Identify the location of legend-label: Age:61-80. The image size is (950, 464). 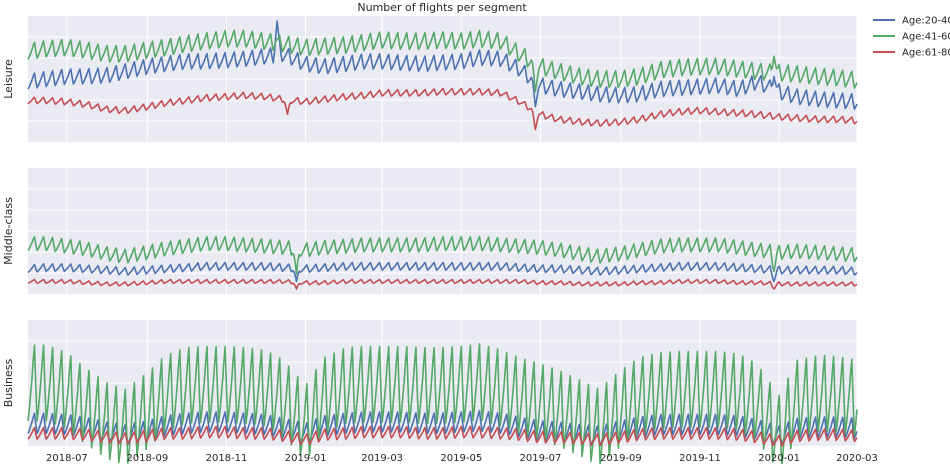
(926, 53).